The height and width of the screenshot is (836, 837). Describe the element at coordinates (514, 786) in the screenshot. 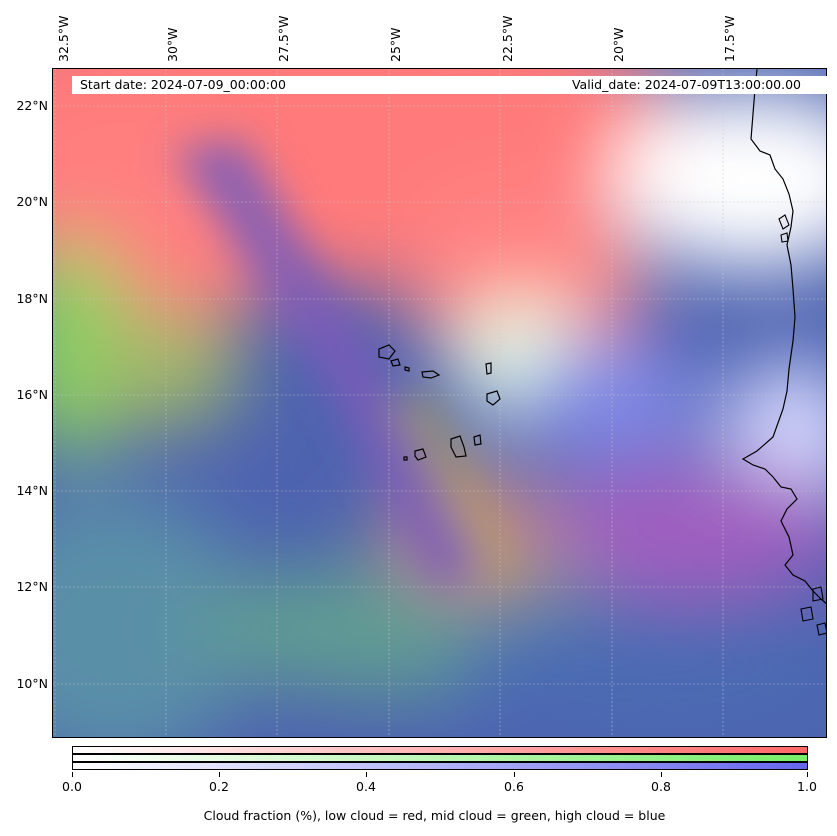

I see `colorbar-tick-label-3: 0.6` at that location.